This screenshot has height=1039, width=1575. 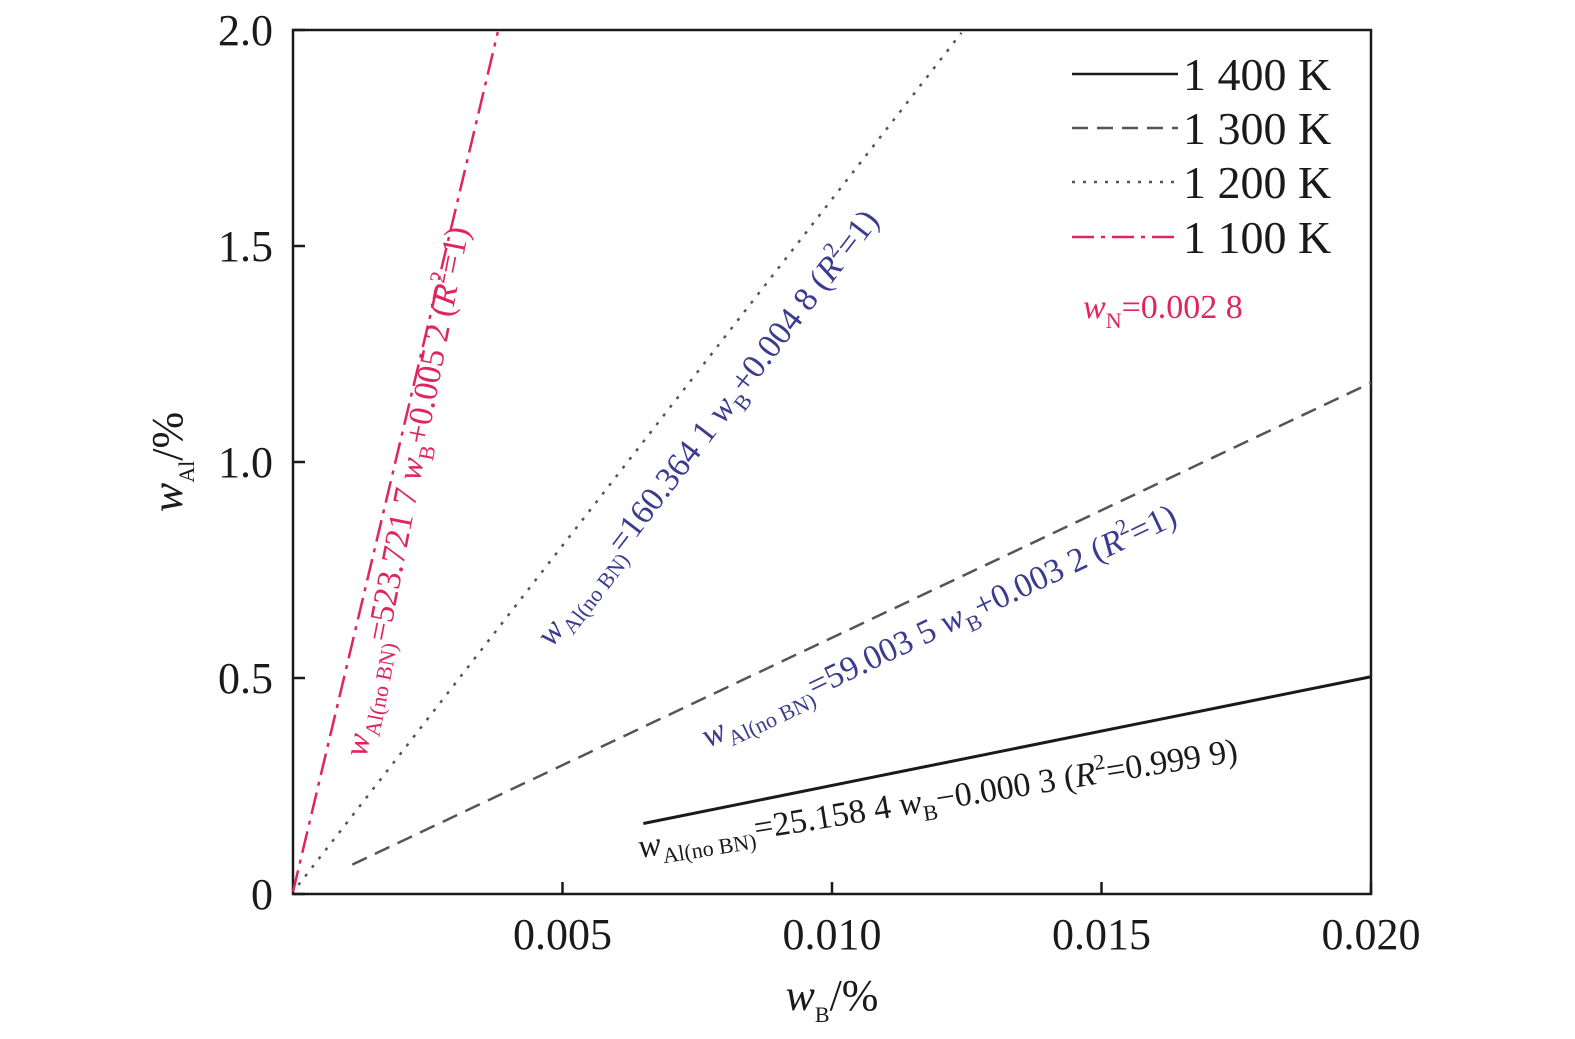 I want to click on y-tick-label: 1.5, so click(x=245, y=246).